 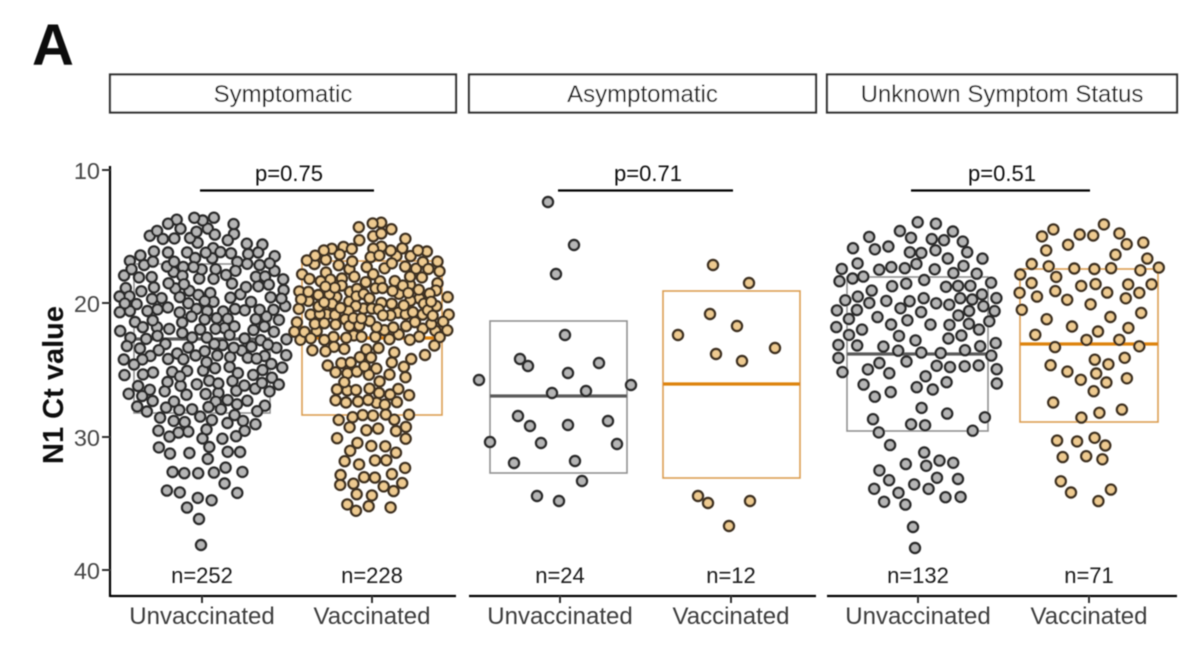 I want to click on svg-text: p=0.71, so click(x=648, y=173).